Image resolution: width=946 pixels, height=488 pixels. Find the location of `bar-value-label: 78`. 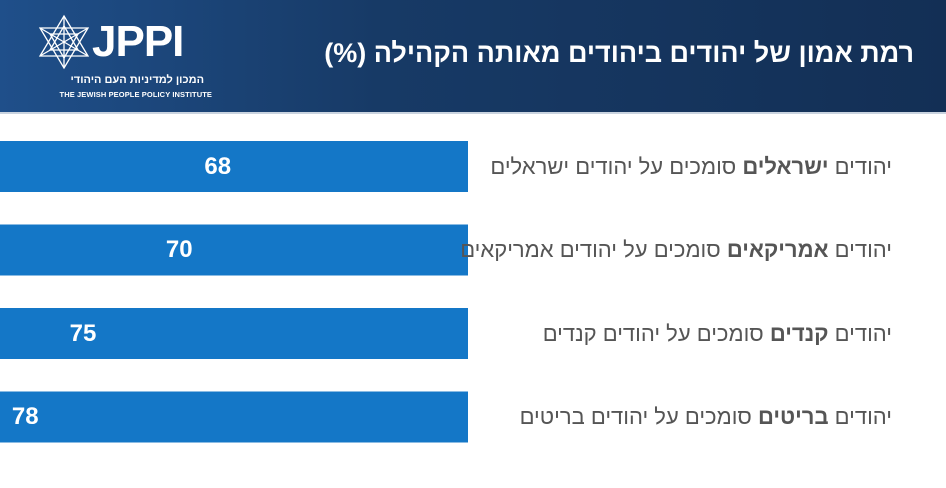

bar-value-label: 78 is located at coordinates (25, 416).